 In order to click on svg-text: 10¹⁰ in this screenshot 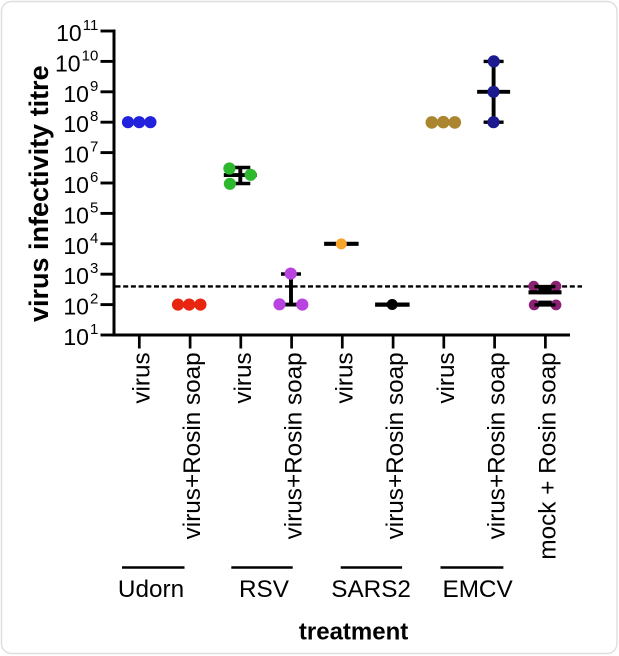, I will do `click(76, 61)`.